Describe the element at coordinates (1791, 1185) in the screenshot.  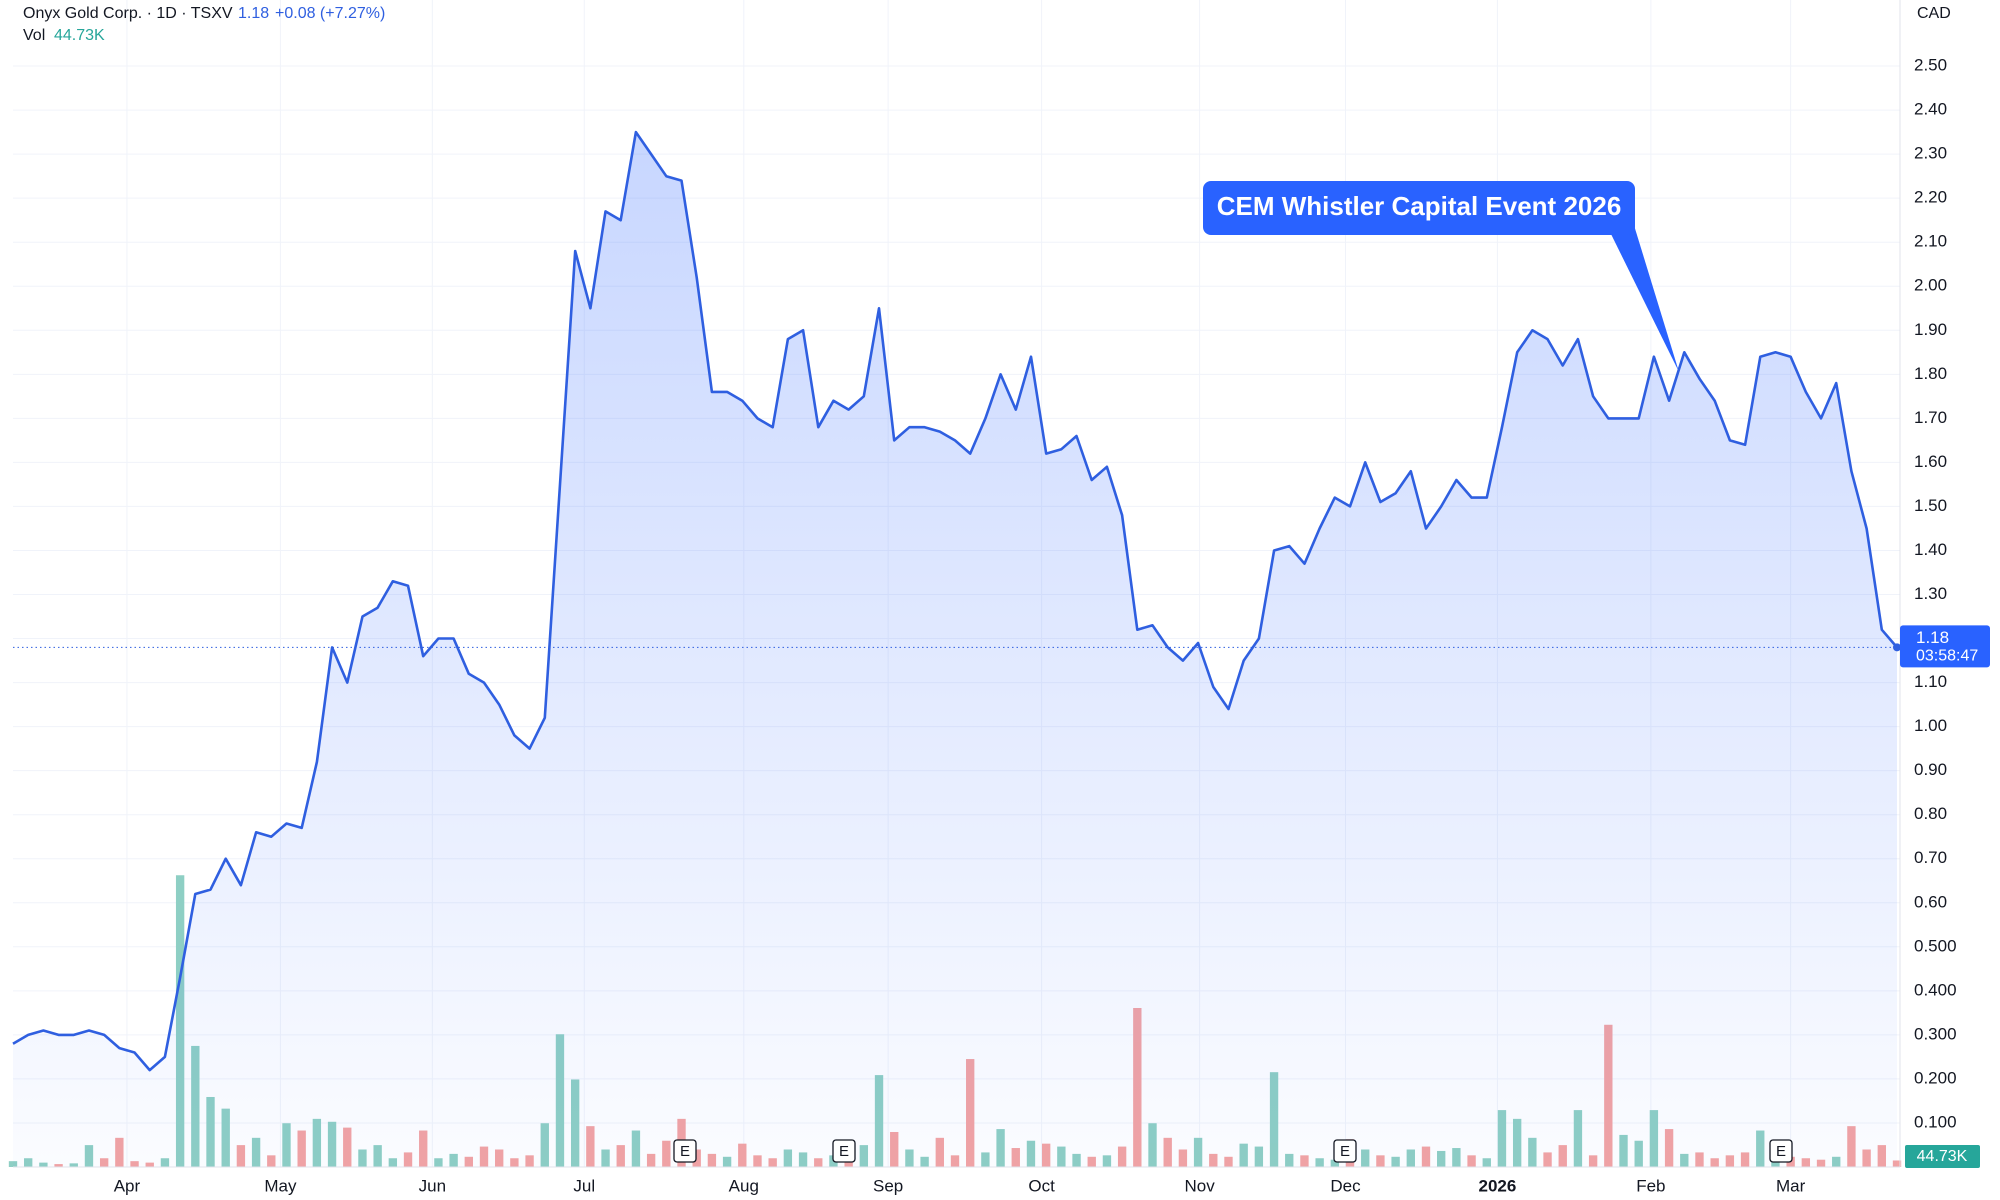
I see `x-tick-label: Mar` at that location.